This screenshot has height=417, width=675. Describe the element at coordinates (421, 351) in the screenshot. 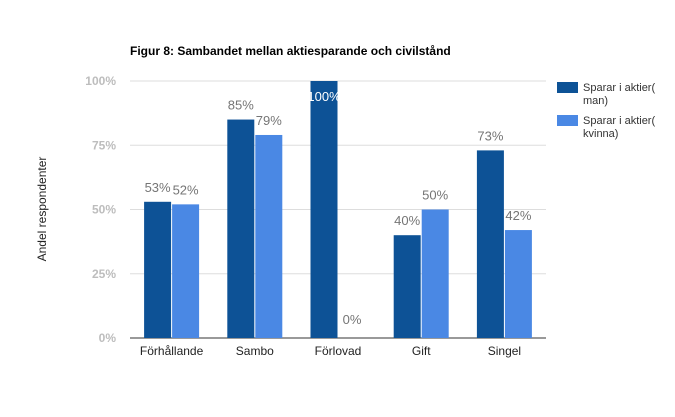

I see `x-tick-label: Gift` at that location.